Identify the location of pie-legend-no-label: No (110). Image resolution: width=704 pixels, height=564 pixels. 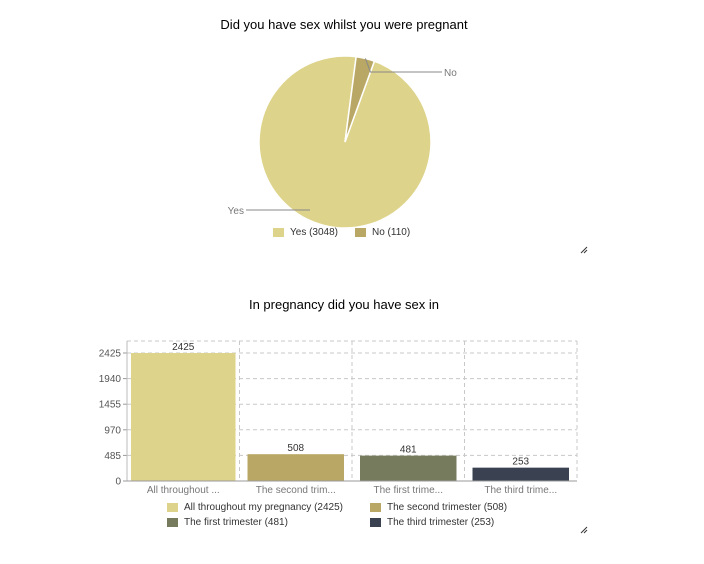
(391, 232).